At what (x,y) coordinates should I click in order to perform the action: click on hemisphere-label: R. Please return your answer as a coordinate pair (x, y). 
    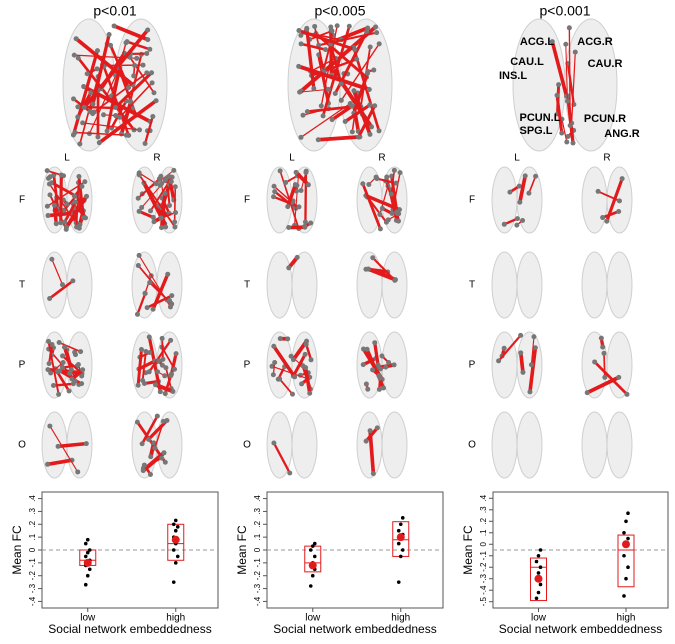
    Looking at the image, I should click on (156, 158).